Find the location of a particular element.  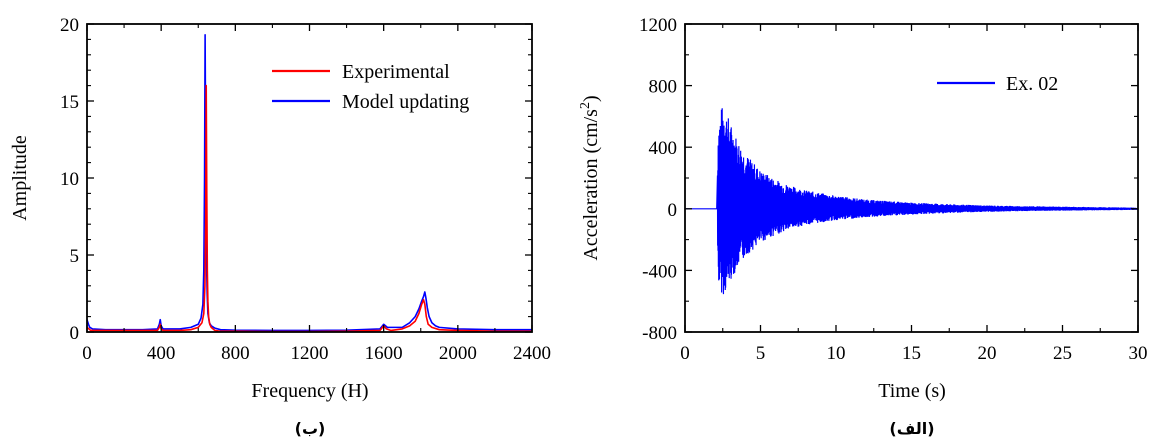

frequency-x-tick-labels: 0 400 800 1200 1600 2000 2400 is located at coordinates (316, 353).